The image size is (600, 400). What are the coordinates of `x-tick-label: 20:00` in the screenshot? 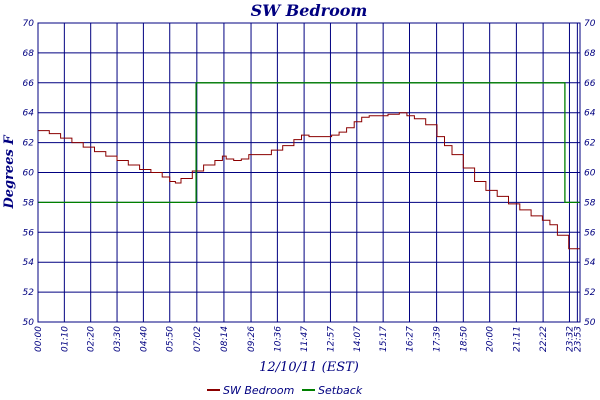 It's located at (491, 339).